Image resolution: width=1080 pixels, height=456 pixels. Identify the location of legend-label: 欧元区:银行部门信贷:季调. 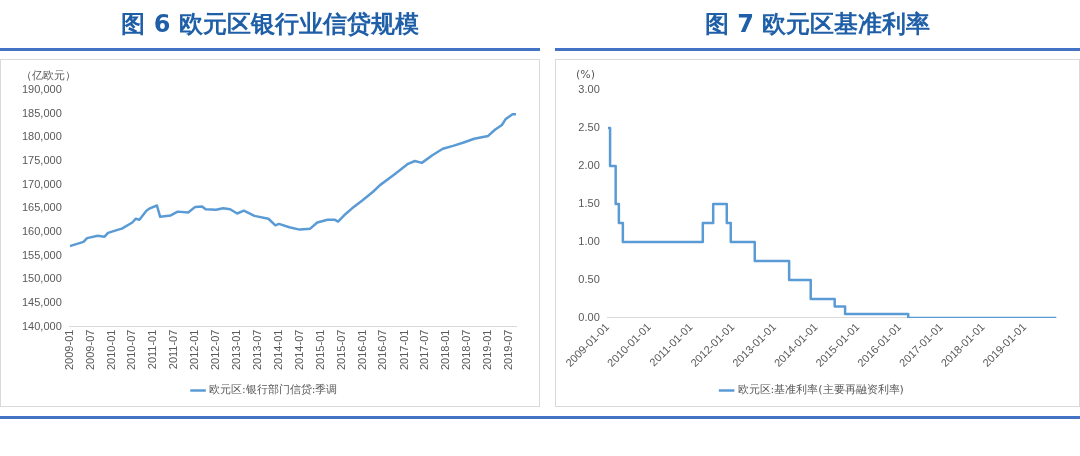
(273, 390).